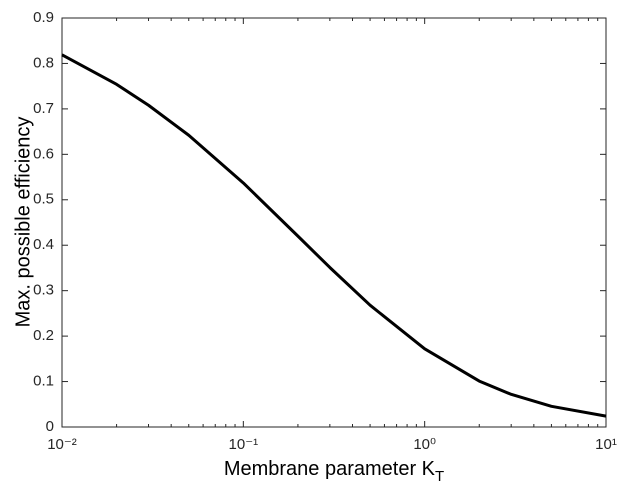 This screenshot has width=618, height=494. I want to click on x-tick-label: 10¹, so click(606, 444).